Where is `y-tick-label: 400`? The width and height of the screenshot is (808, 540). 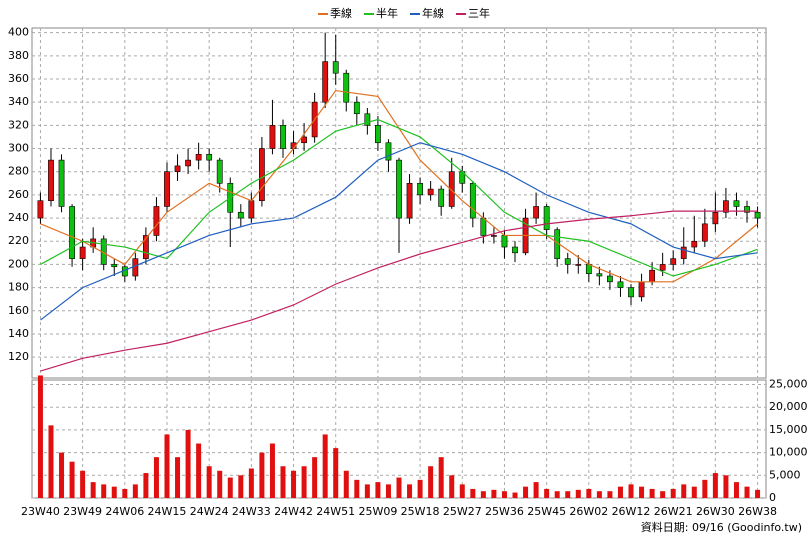 y-tick-label: 400 is located at coordinates (18, 32).